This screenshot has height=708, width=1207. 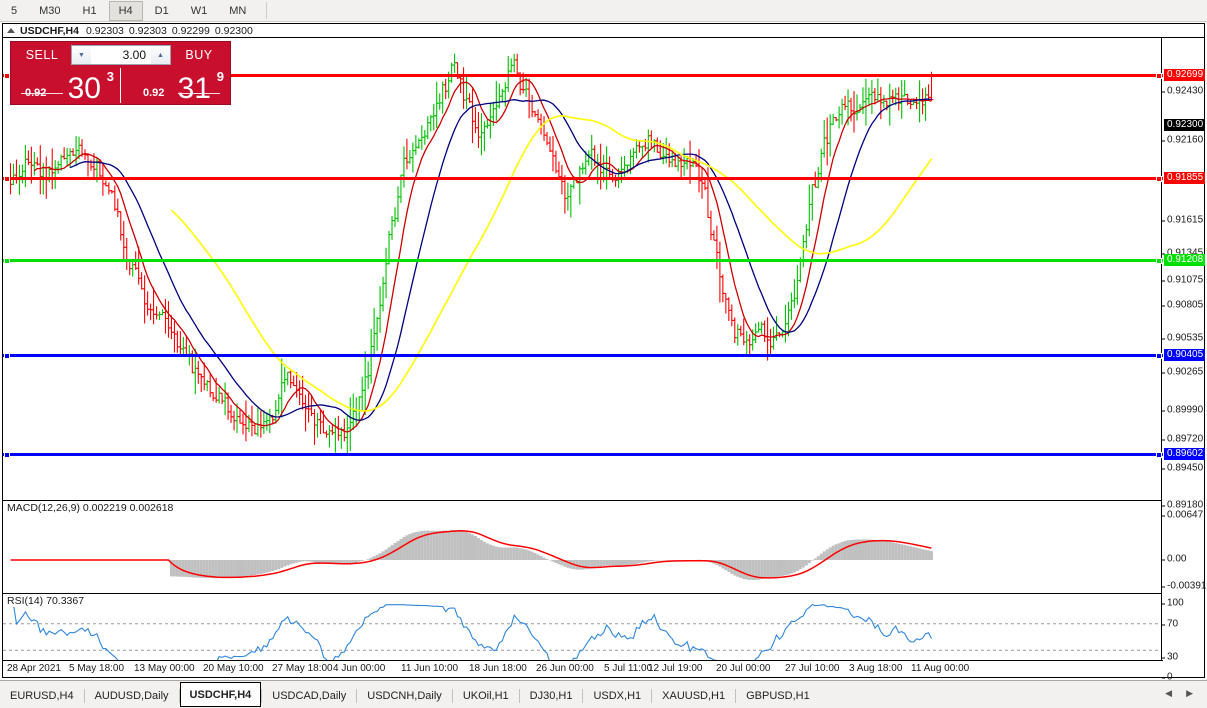 What do you see at coordinates (617, 696) in the screenshot?
I see `chart-tab-usdx-h1: USDX,H1` at bounding box center [617, 696].